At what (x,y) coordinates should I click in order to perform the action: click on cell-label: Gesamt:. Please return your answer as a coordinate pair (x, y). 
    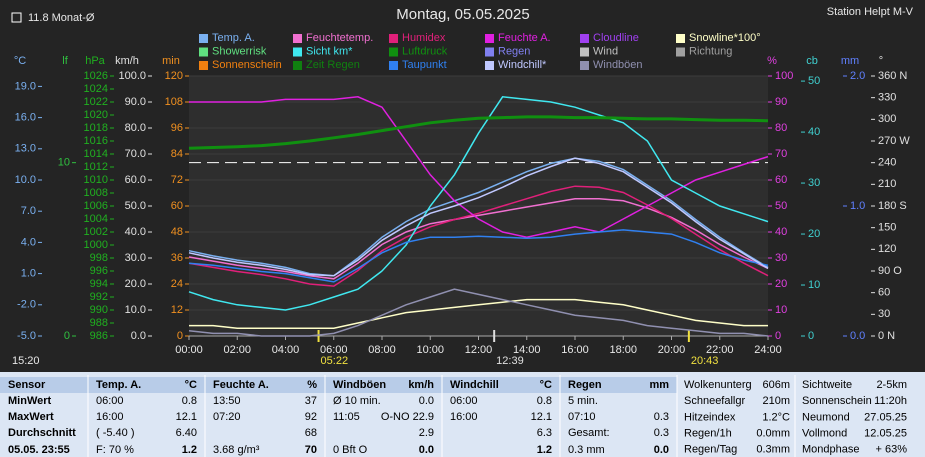
    Looking at the image, I should click on (589, 433).